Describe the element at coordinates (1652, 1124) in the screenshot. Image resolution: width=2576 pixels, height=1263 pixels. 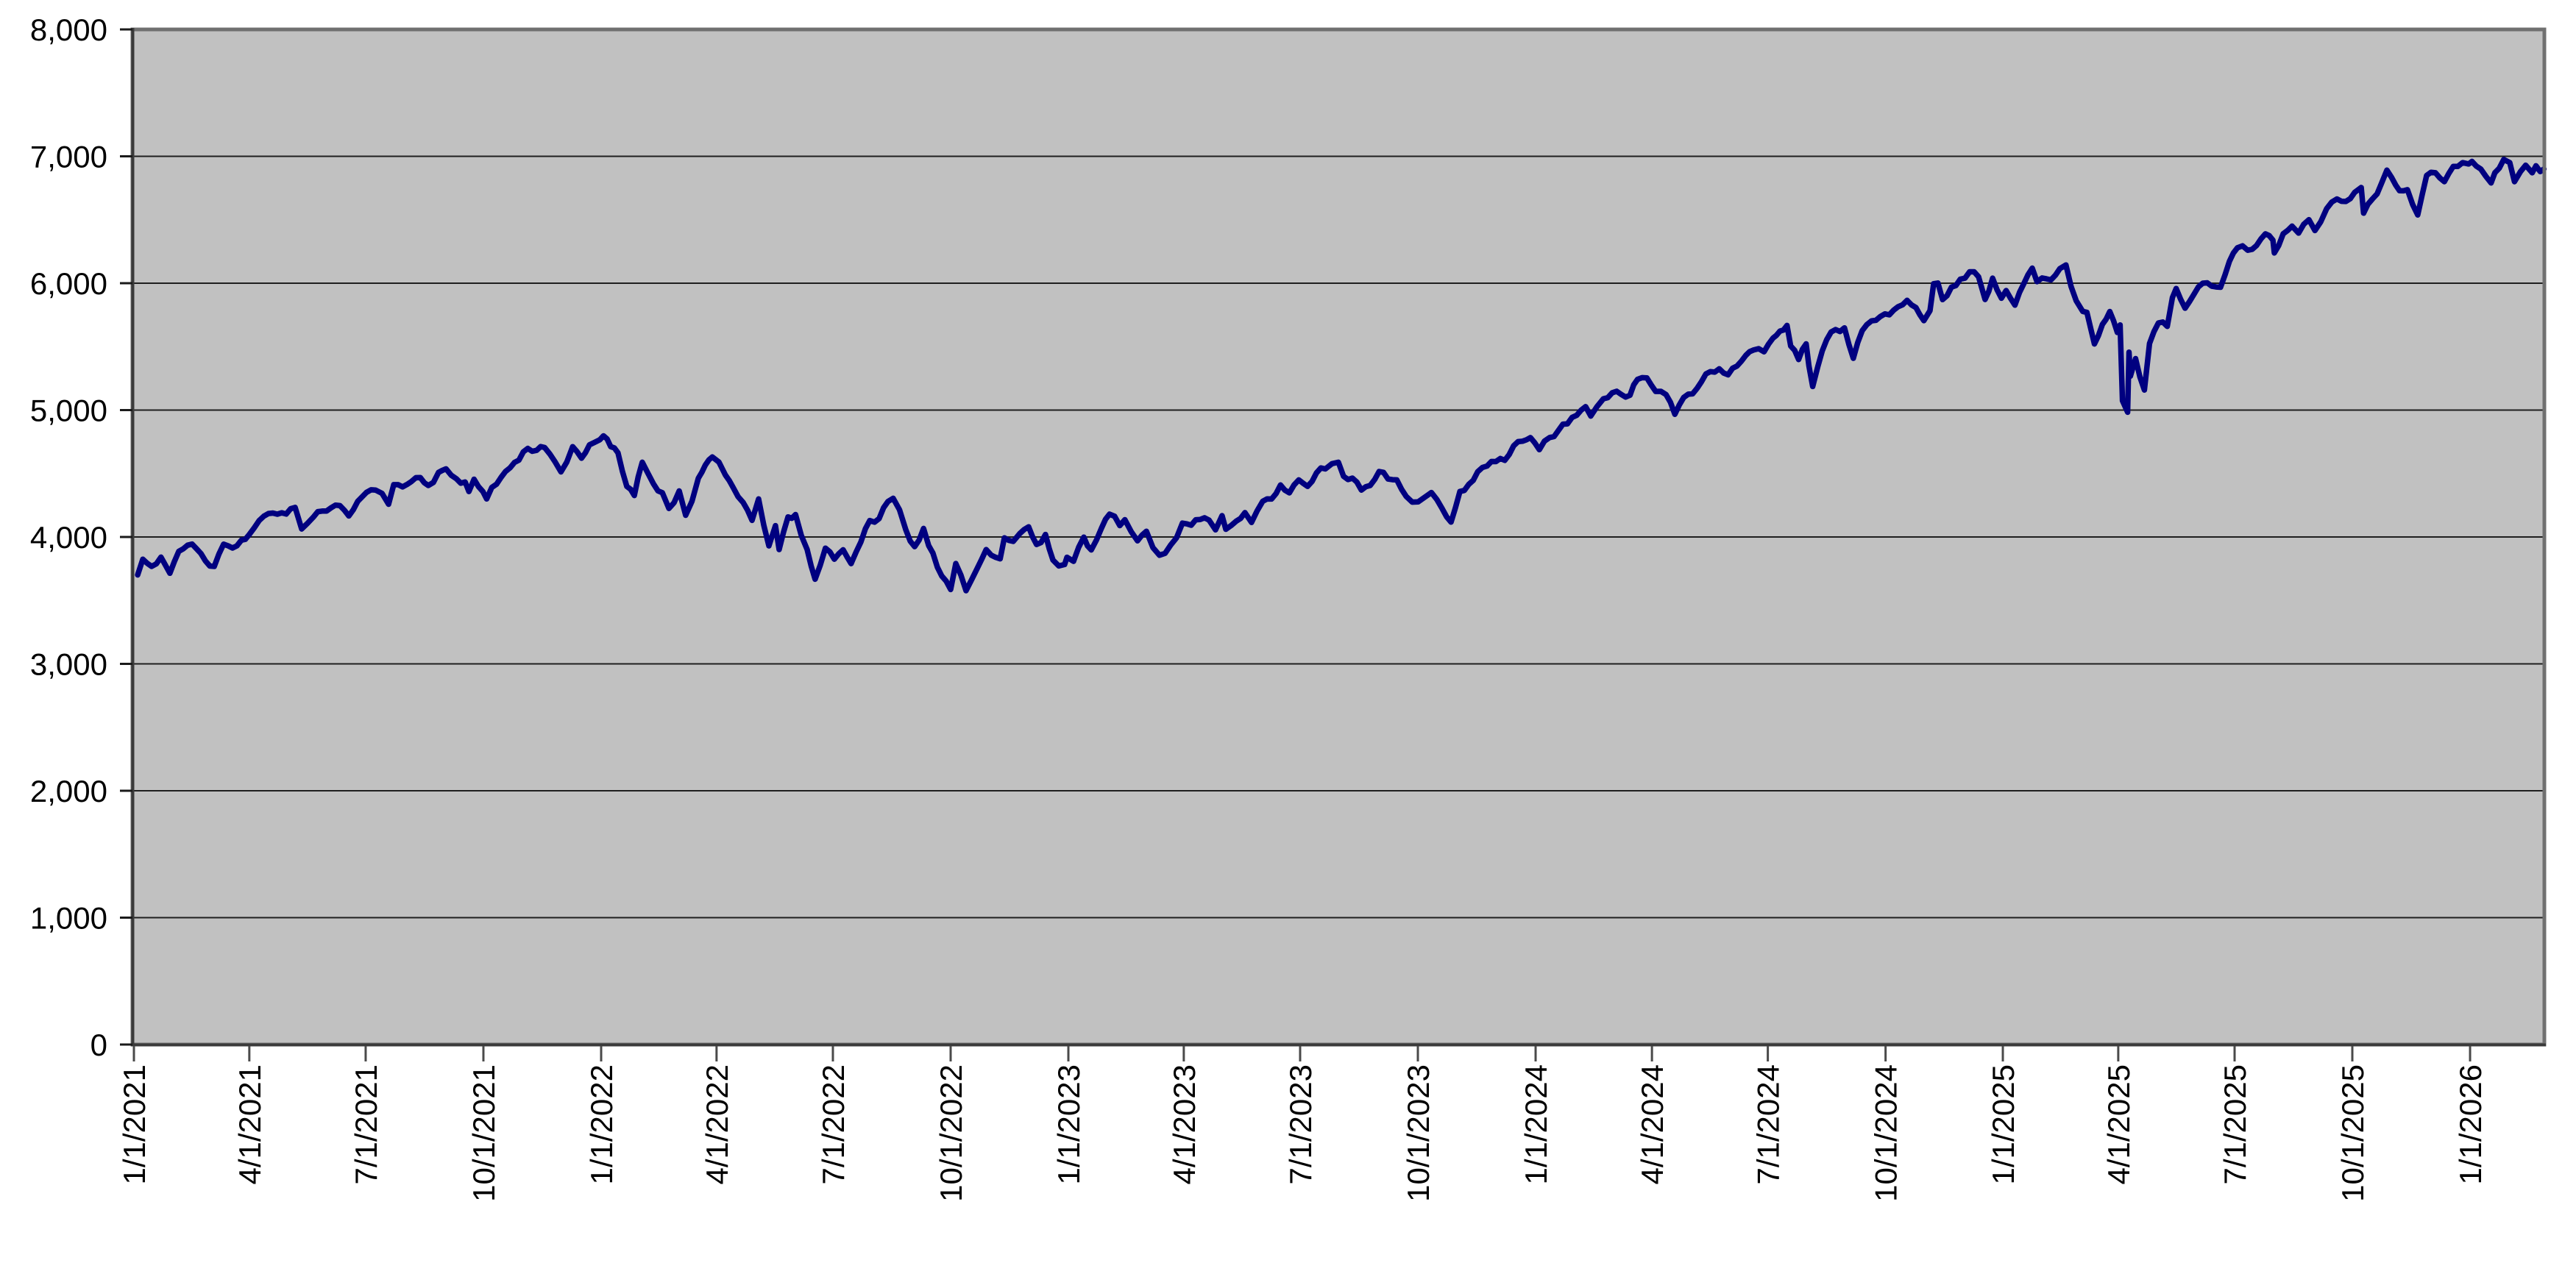
I see `x-axis-tick-label: 4/1/2024` at that location.